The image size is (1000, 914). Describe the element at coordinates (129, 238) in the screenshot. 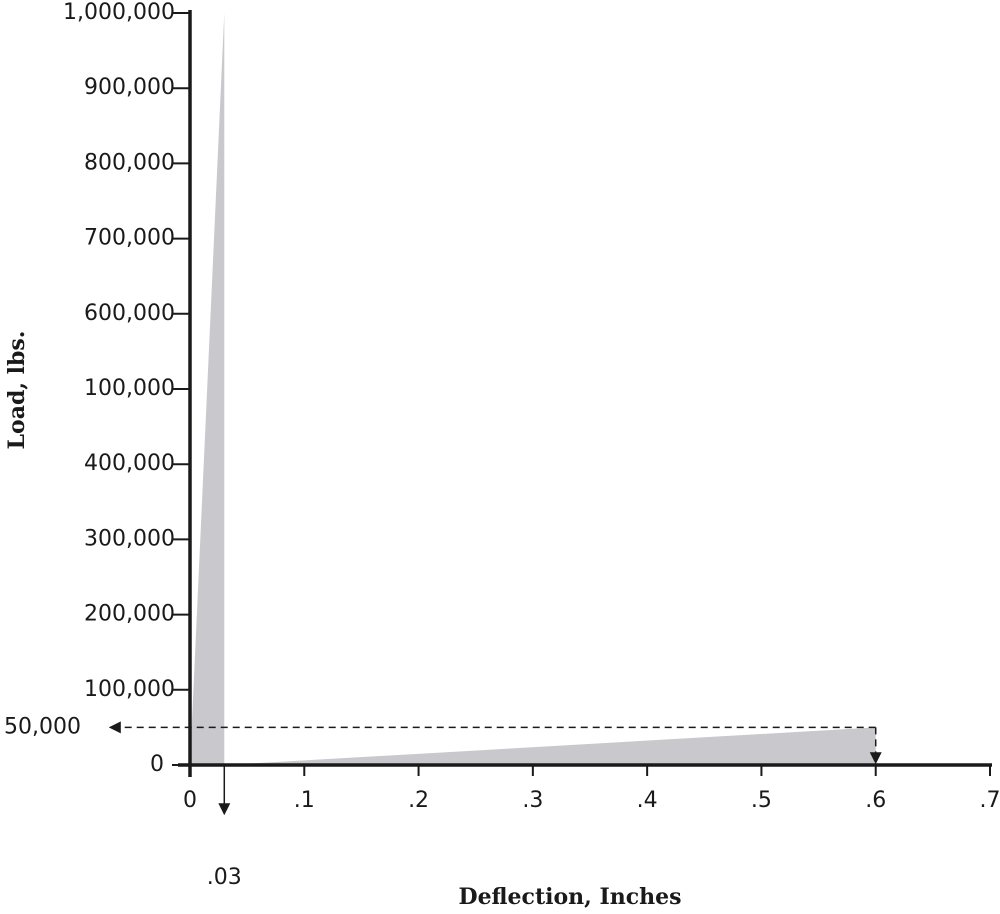

I see `y-tick-label: 700,000` at that location.